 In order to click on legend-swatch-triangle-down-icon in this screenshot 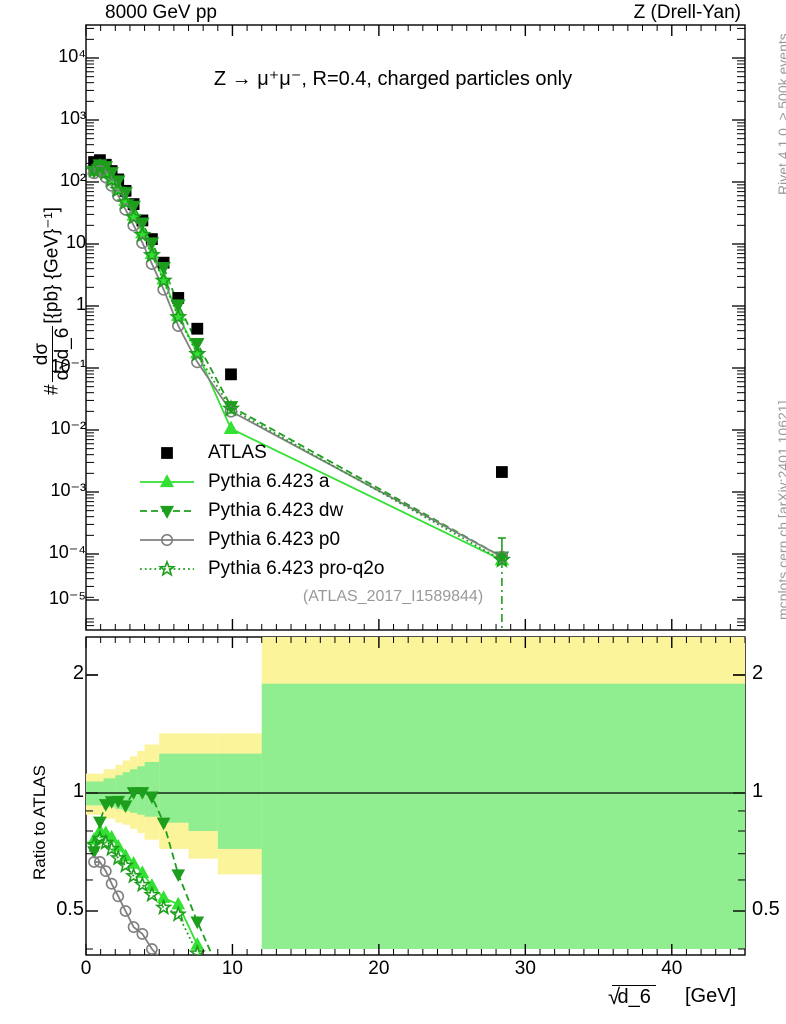, I will do `click(167, 512)`.